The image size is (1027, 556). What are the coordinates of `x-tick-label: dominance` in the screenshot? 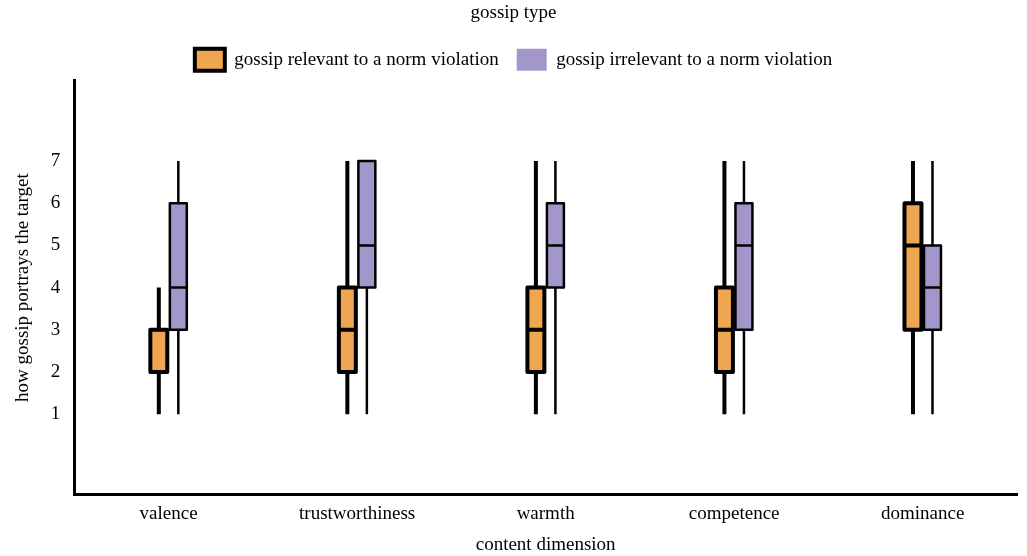 It's located at (923, 512).